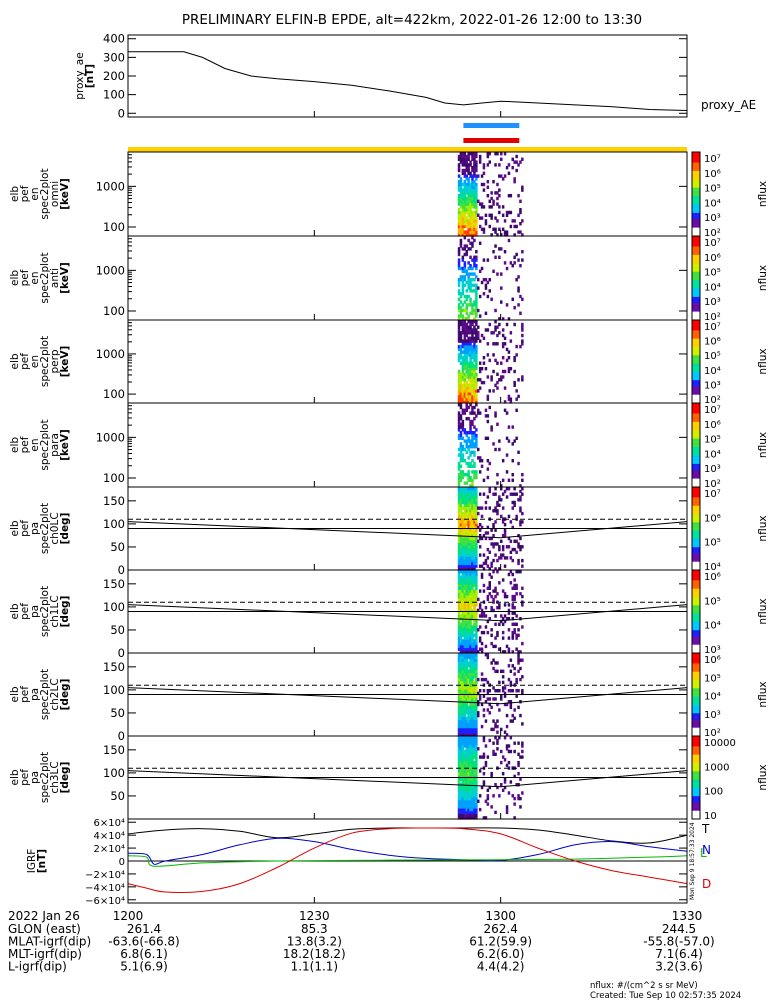 The height and width of the screenshot is (1004, 775). I want to click on ylabel-line-3: spec2plot, so click(45, 444).